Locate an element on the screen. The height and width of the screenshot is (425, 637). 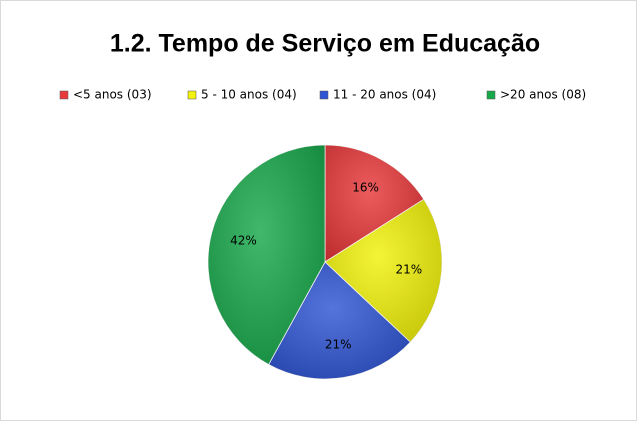
legend-label: 5 - 10 anos (04) is located at coordinates (249, 95).